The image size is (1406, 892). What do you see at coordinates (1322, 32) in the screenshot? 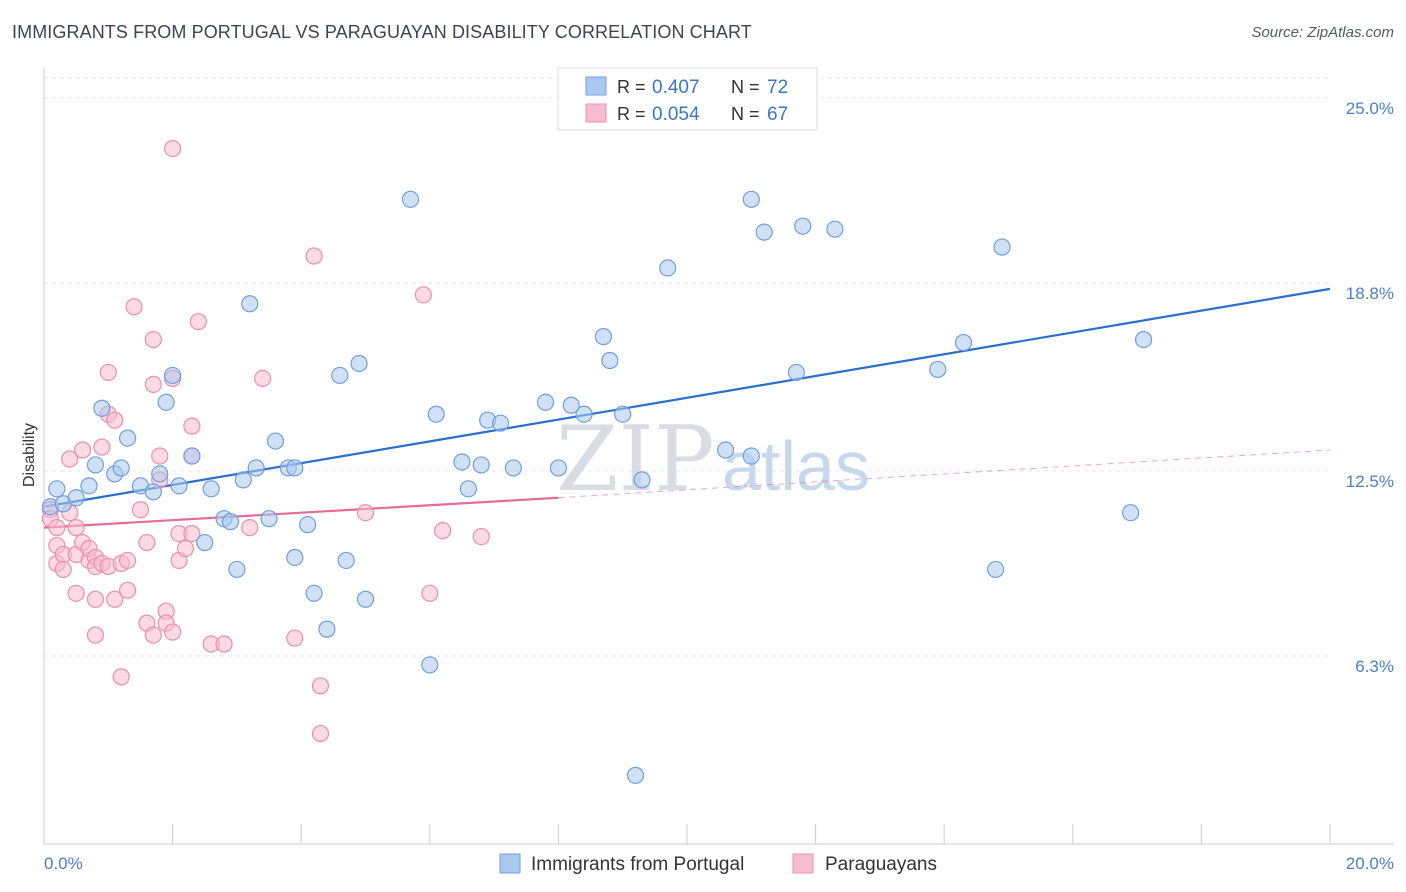
I see `source-label: Source: ZipAtlas.com` at bounding box center [1322, 32].